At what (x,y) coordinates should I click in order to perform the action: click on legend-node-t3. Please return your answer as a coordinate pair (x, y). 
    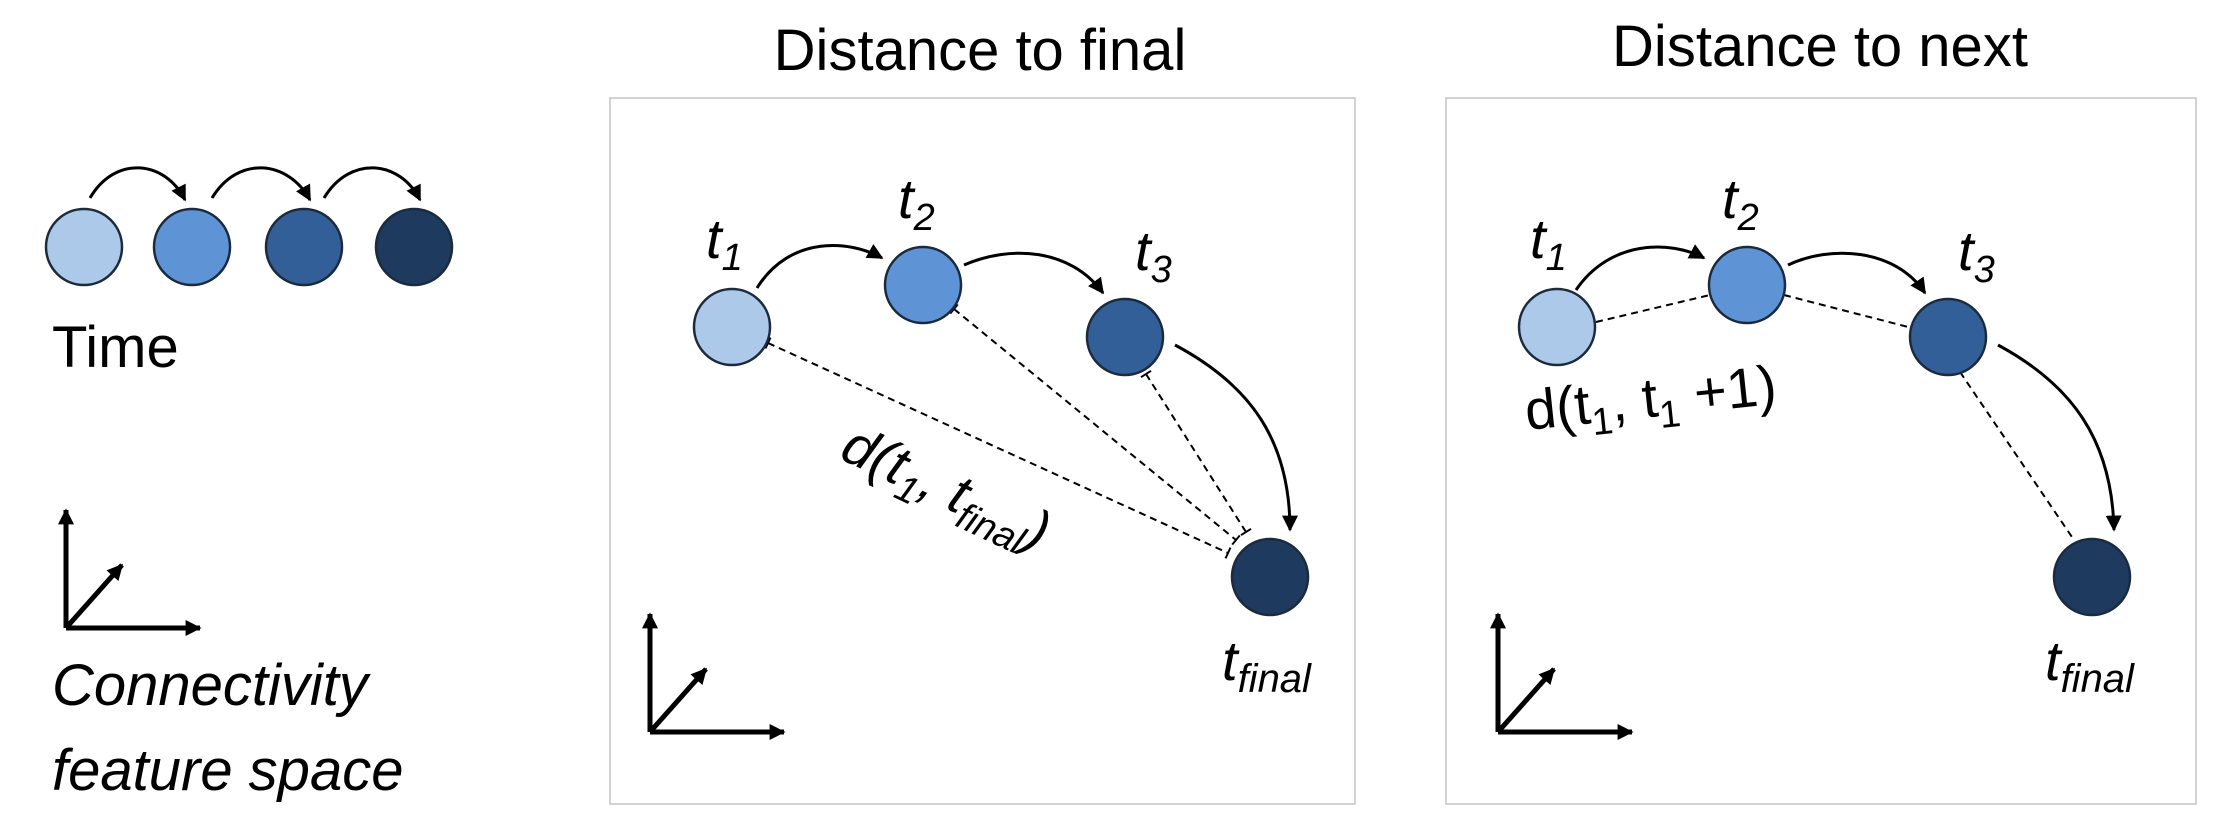
    Looking at the image, I should click on (304, 247).